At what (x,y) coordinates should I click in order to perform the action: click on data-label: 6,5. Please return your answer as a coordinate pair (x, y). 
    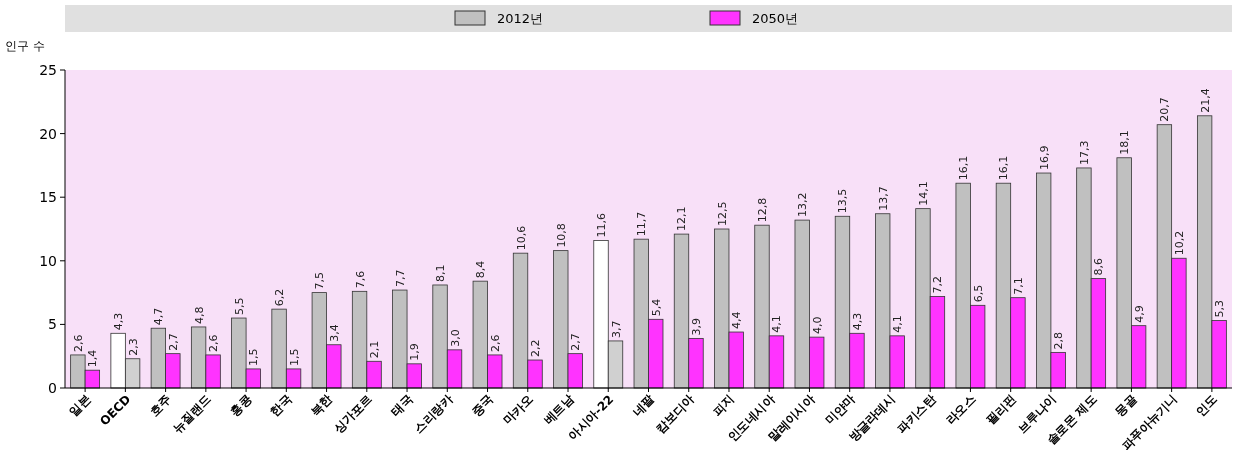
    Looking at the image, I should click on (978, 293).